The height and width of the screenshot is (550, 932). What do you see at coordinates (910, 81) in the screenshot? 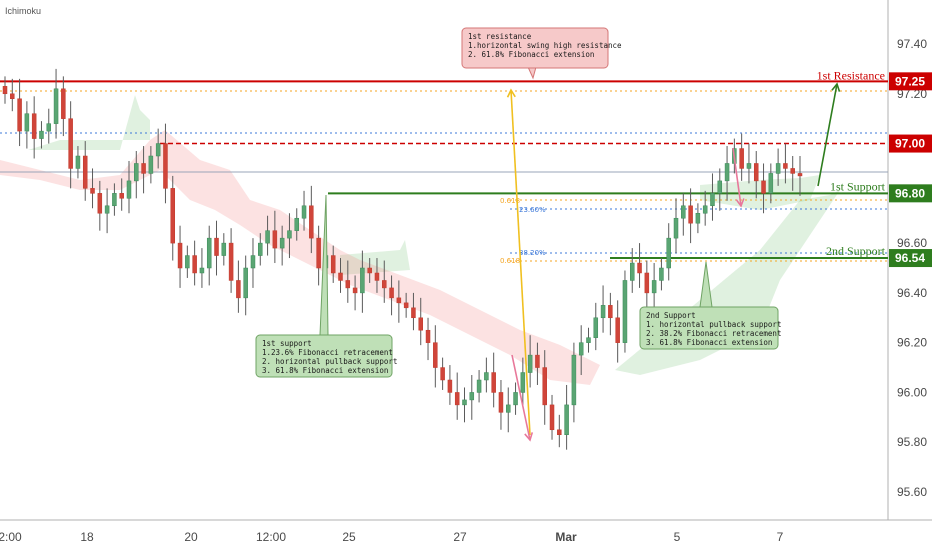
I see `price-badge: 97.25` at bounding box center [910, 81].